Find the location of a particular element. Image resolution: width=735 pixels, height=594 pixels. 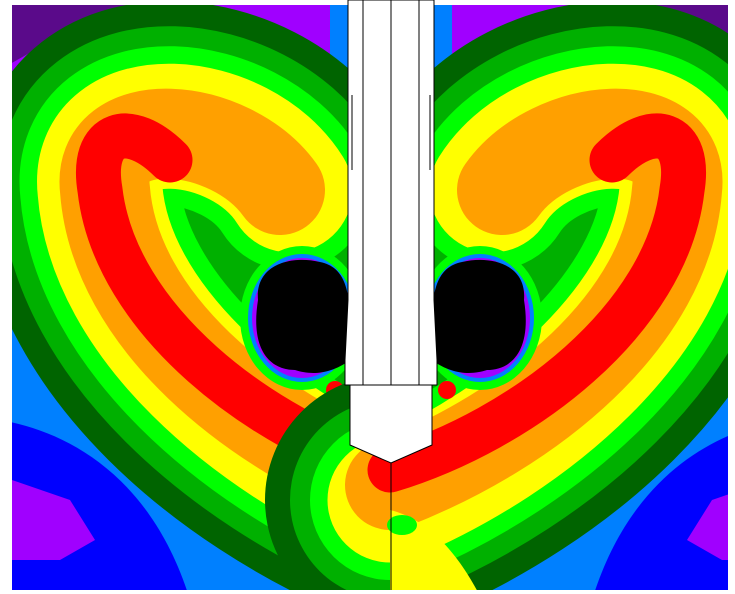

tool-tip is located at coordinates (391, 424).